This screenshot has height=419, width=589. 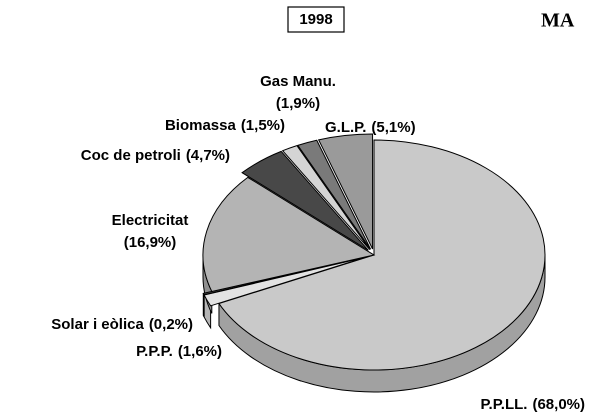 I want to click on slice-label: Solar i eòlica (0,2%), so click(x=122, y=324).